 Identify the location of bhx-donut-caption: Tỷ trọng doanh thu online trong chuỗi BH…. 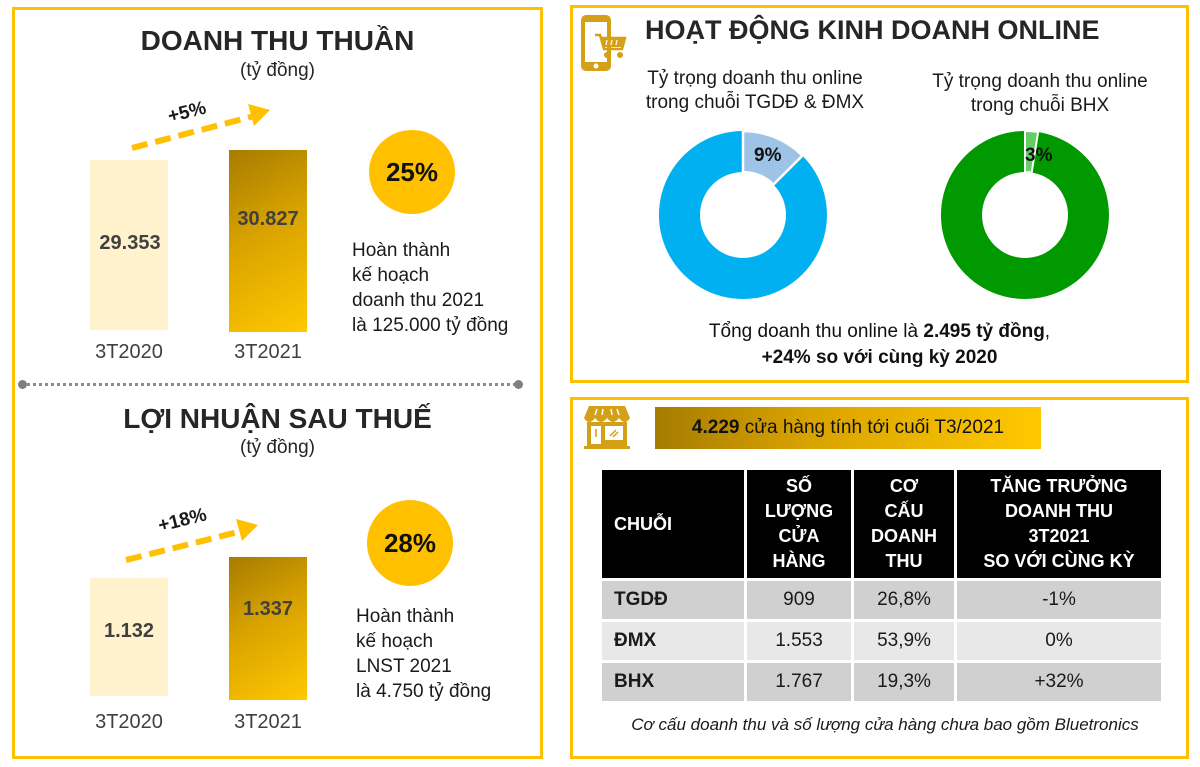
(1040, 94).